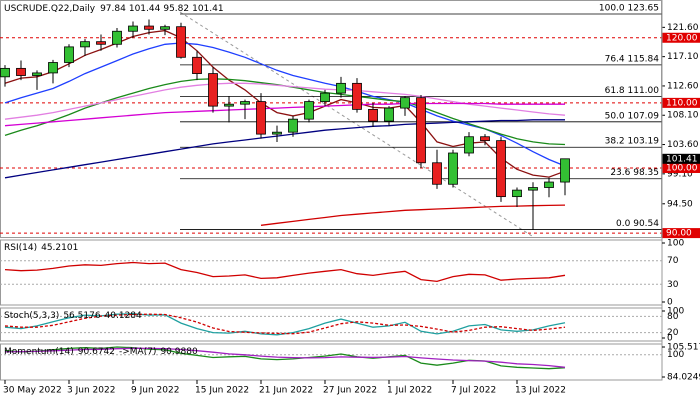 This screenshot has width=700, height=400. What do you see at coordinates (222, 391) in the screenshot?
I see `x-tick-label: 15 Jun 2022` at bounding box center [222, 391].